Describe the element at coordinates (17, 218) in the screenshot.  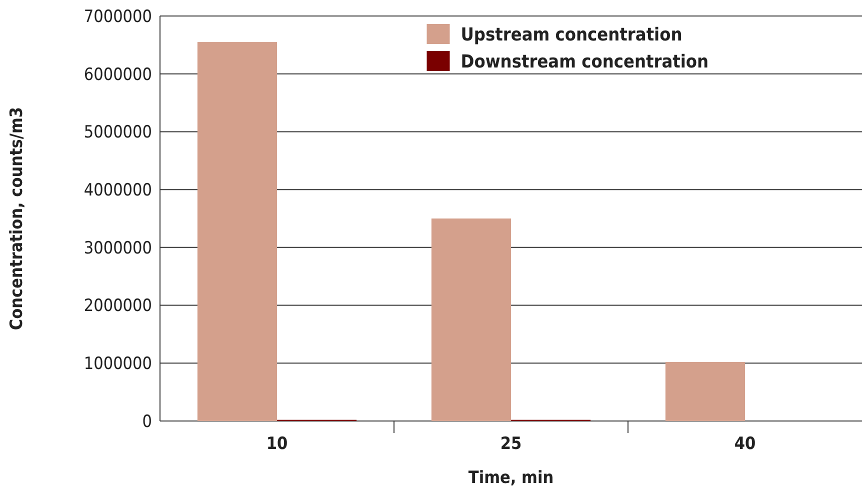
I see `y-axis-title: Concentration, counts/m3` at that location.